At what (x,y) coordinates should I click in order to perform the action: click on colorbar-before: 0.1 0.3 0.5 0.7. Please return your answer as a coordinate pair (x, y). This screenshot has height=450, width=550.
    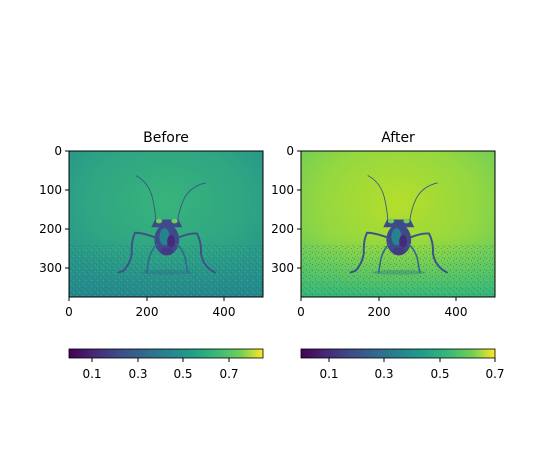
    Looking at the image, I should click on (166, 364).